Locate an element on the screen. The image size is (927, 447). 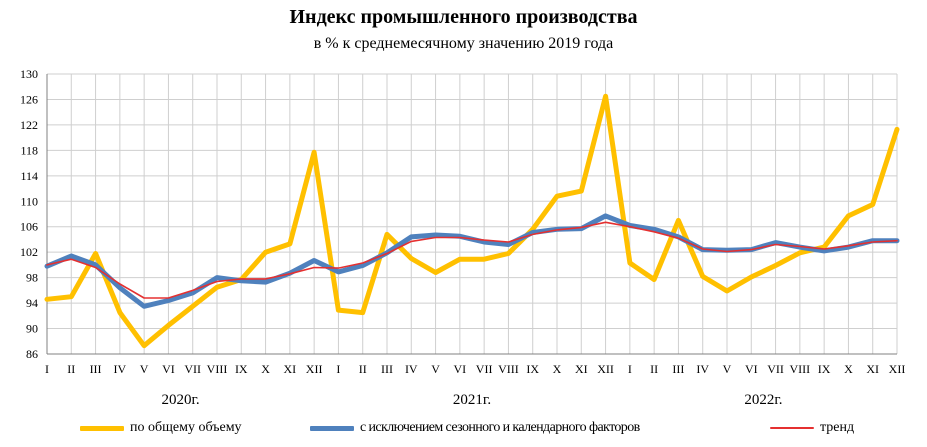
y-tick-label: 110 is located at coordinates (29, 201).